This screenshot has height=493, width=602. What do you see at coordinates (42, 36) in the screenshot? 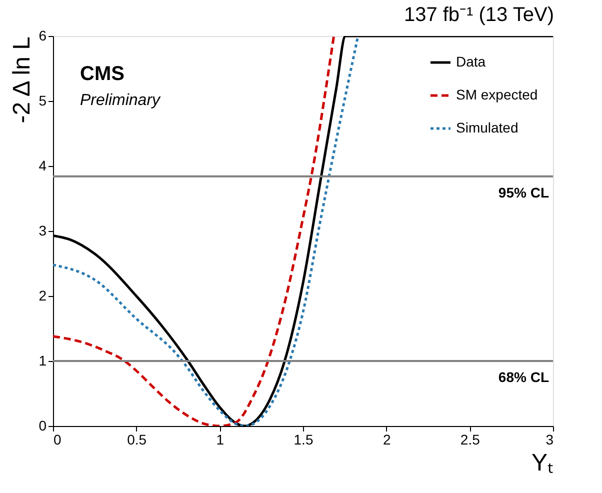
I see `y-tick-label: 6` at bounding box center [42, 36].